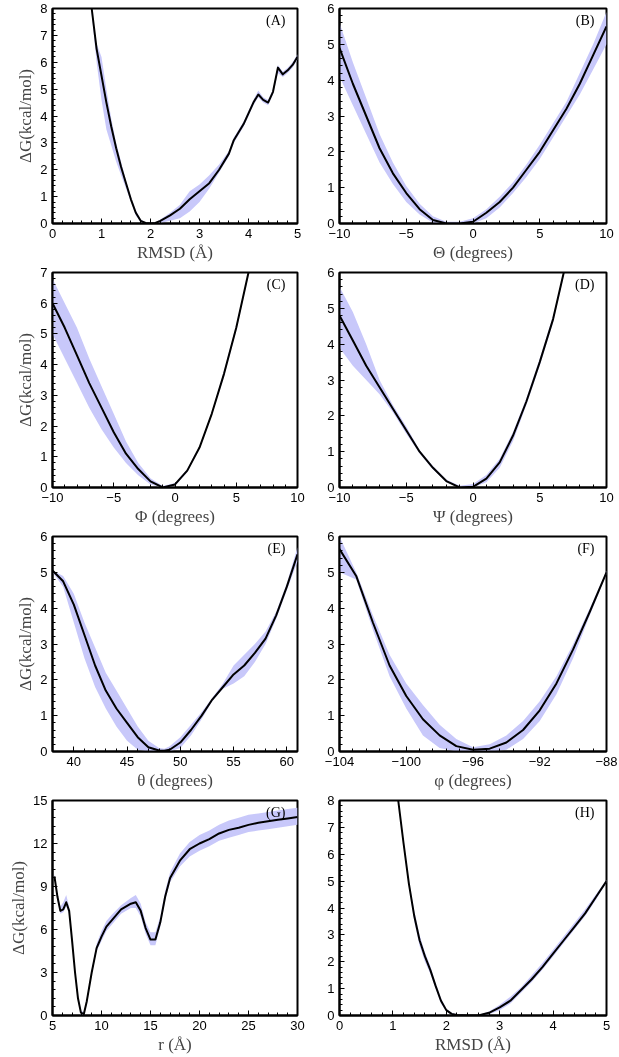 The height and width of the screenshot is (1057, 619). What do you see at coordinates (297, 1025) in the screenshot?
I see `x-tick-label: 30` at bounding box center [297, 1025].